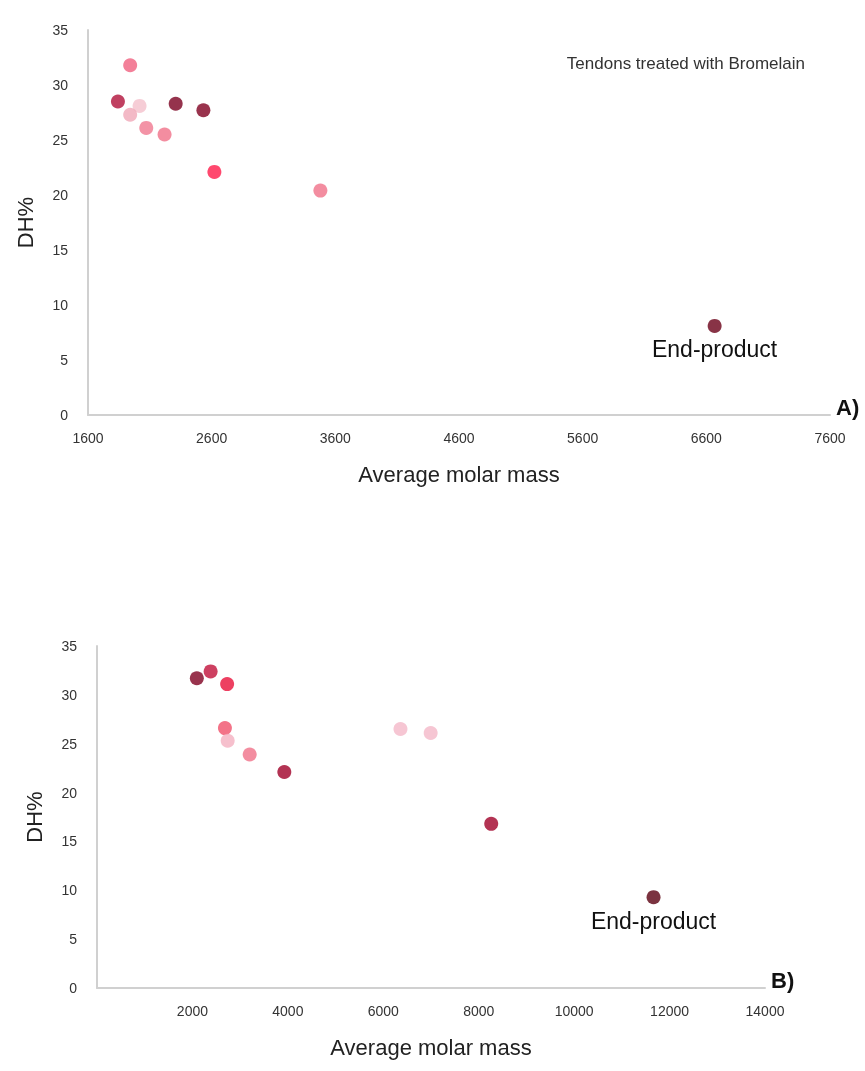  What do you see at coordinates (479, 1011) in the screenshot?
I see `x-tick-label: 8000` at bounding box center [479, 1011].